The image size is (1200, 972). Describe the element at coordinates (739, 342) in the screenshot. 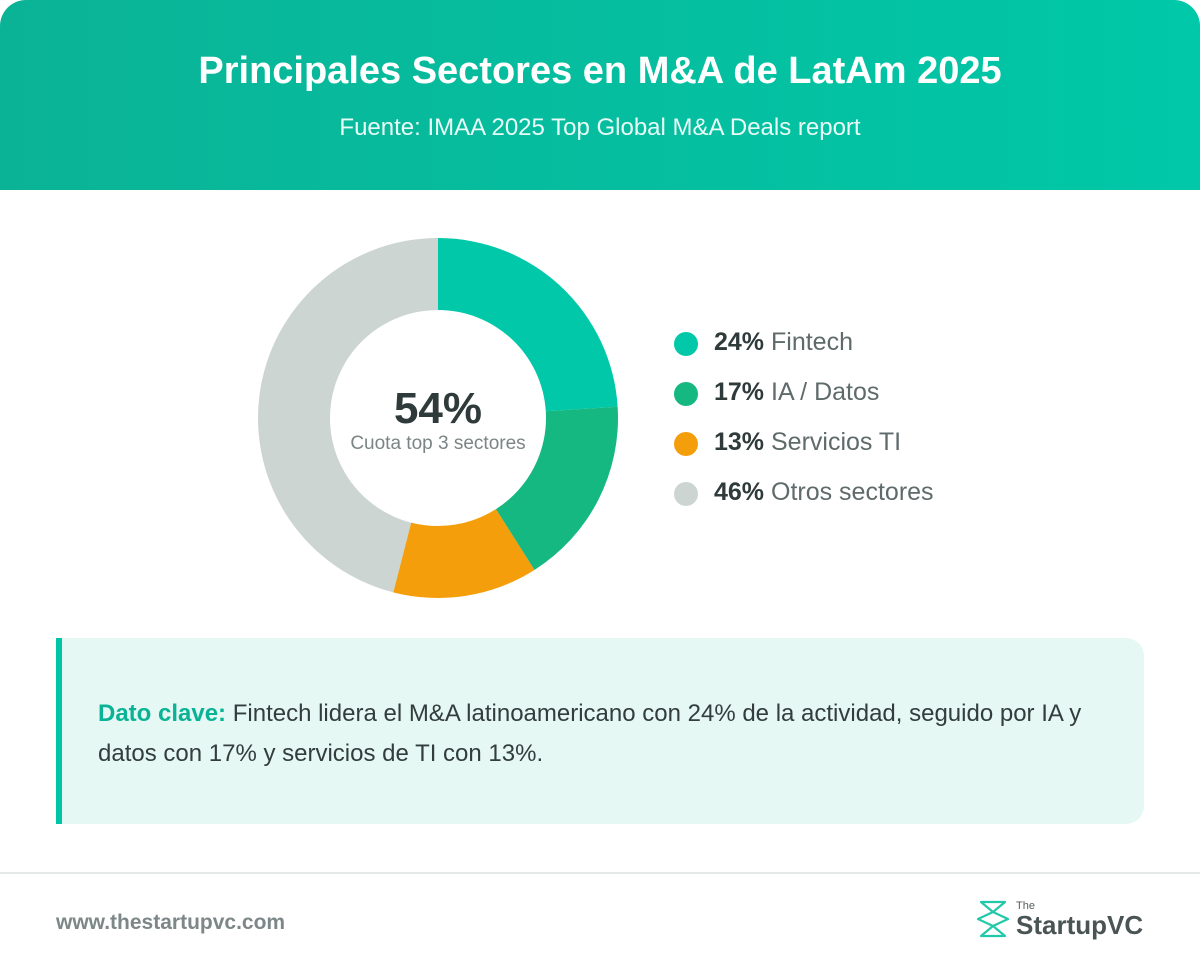

I see `legend-value: 24%` at that location.